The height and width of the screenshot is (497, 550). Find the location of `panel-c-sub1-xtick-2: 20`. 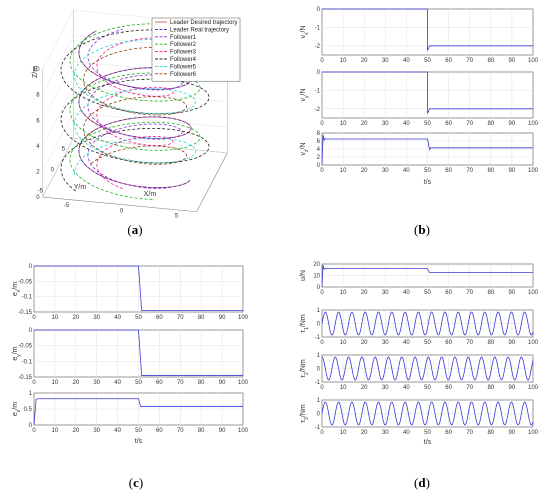

panel-c-sub1-xtick-2: 20 is located at coordinates (75, 318).